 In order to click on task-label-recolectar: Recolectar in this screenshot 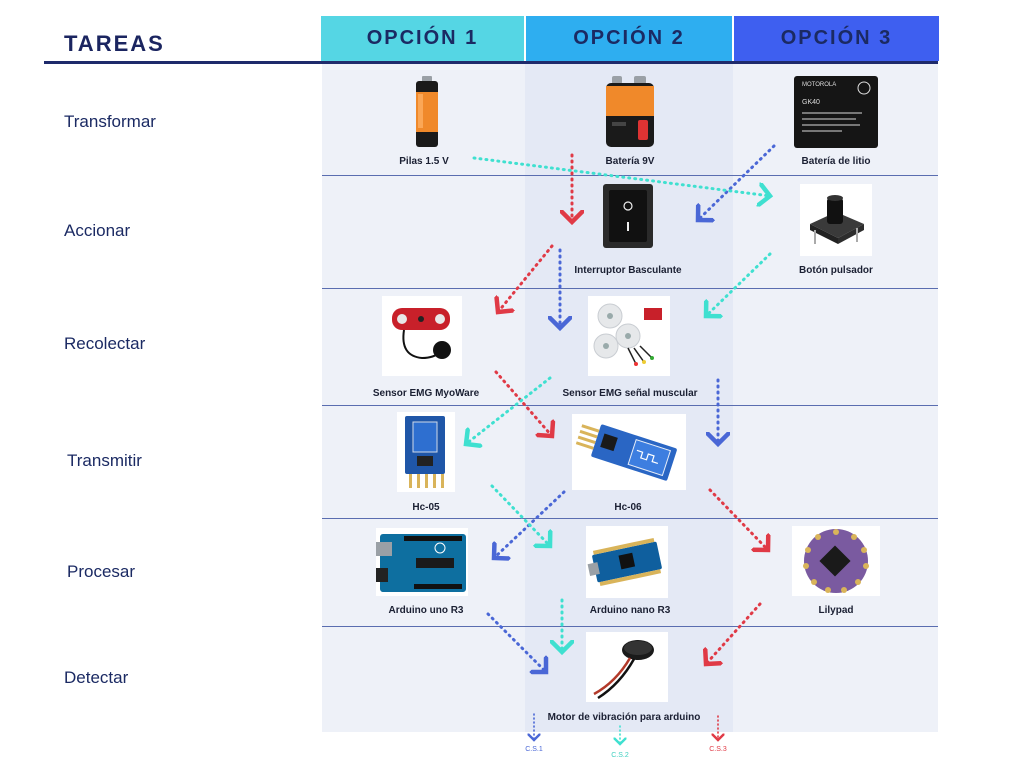, I will do `click(105, 343)`.